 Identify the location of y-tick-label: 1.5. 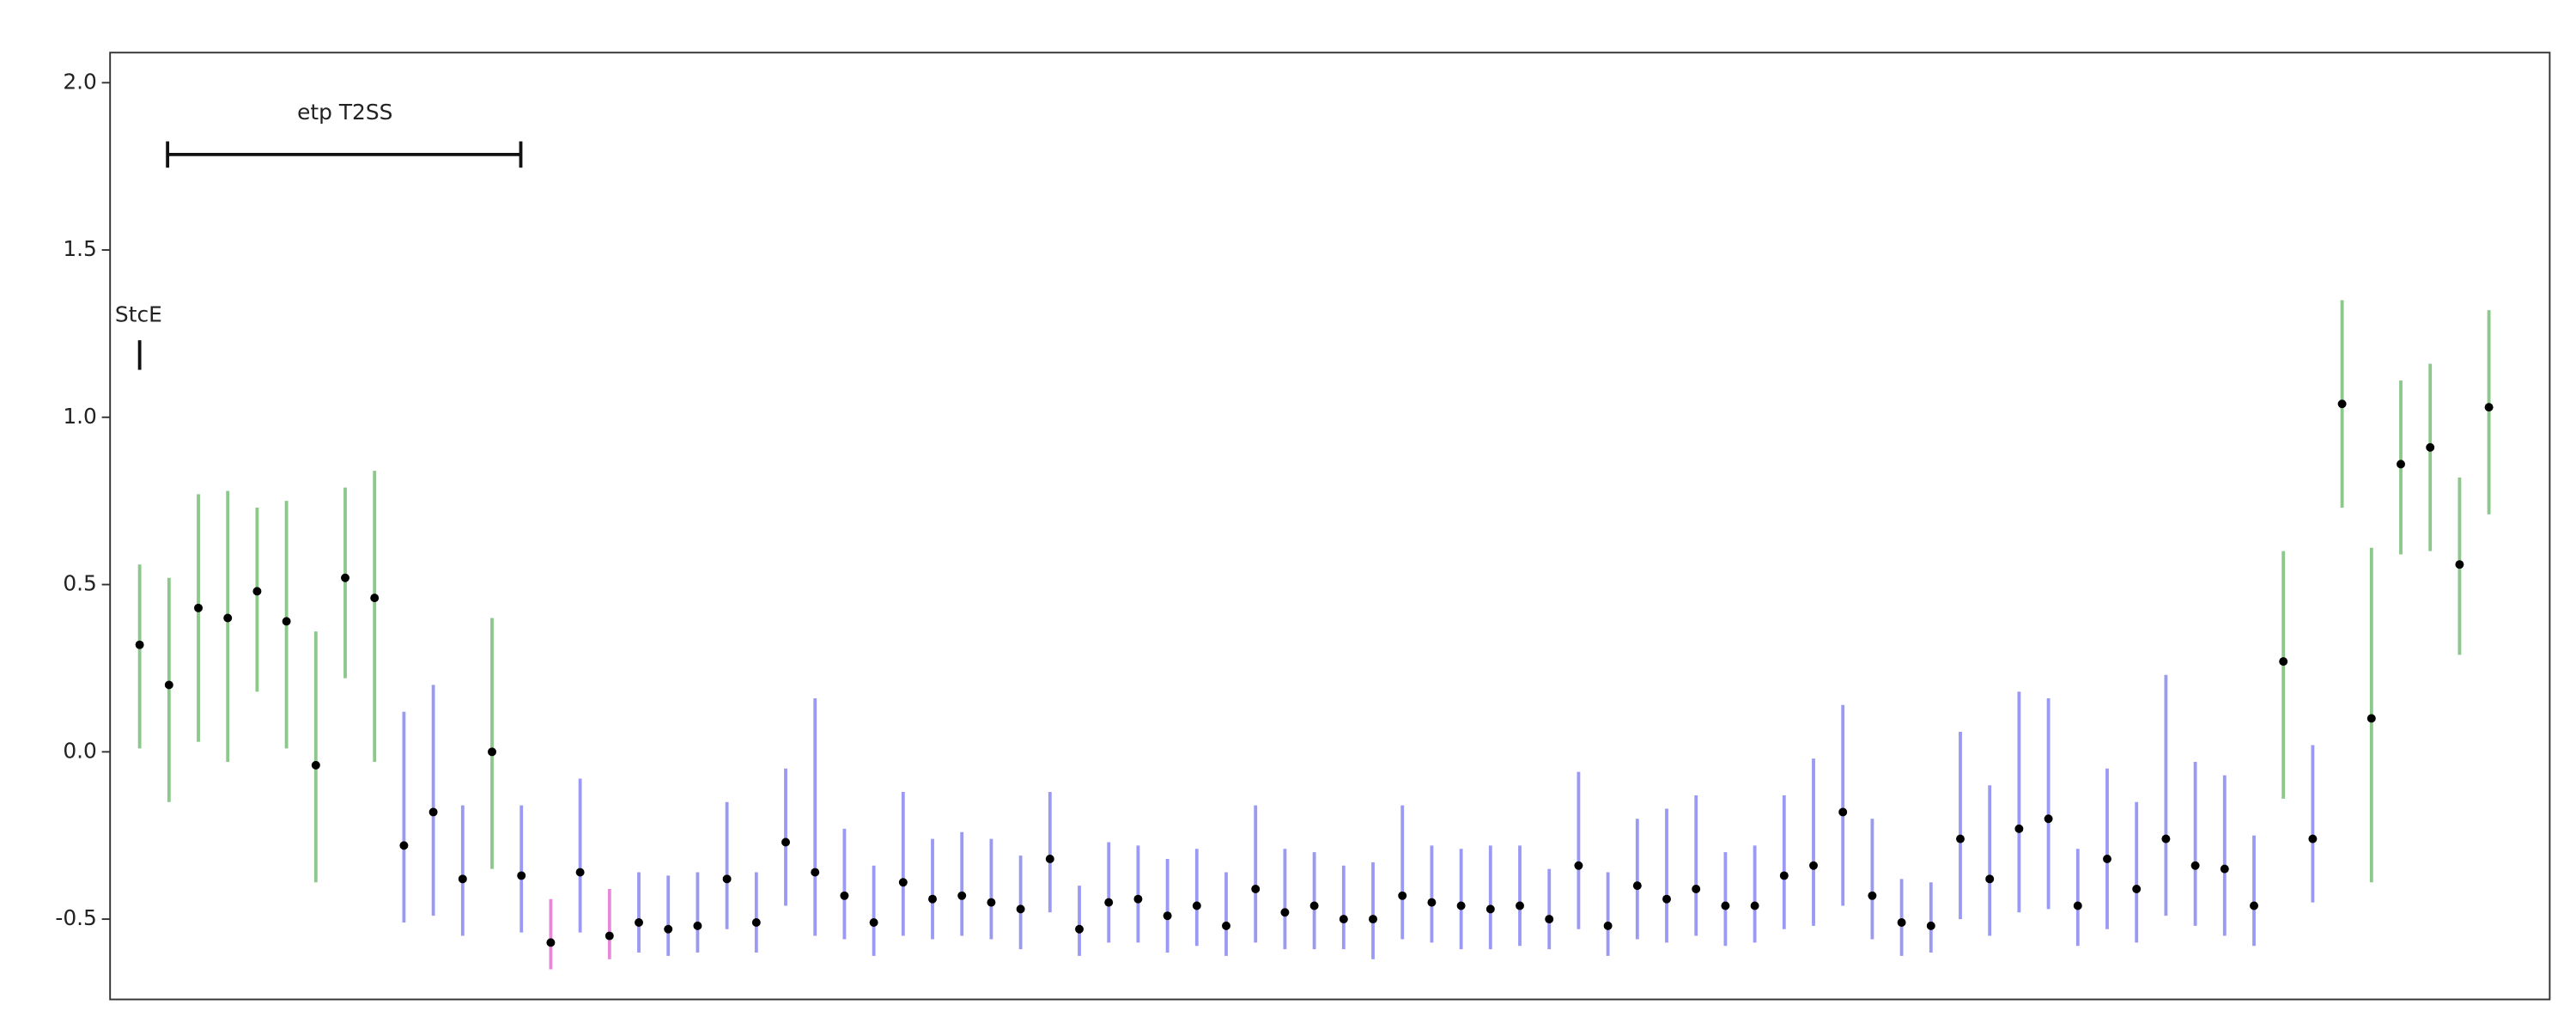
(80, 248).